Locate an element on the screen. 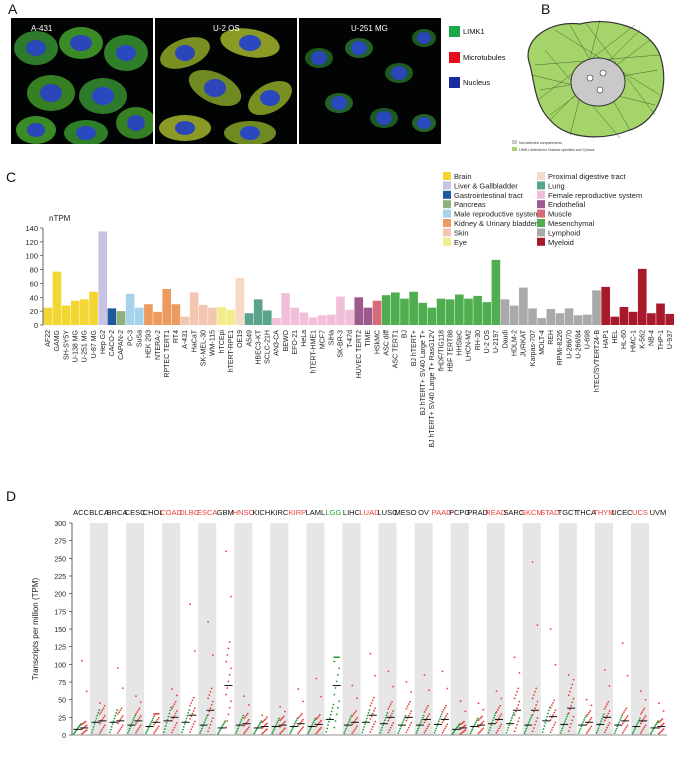  legend-label: Kidney & Urinary bladder is located at coordinates (496, 223).